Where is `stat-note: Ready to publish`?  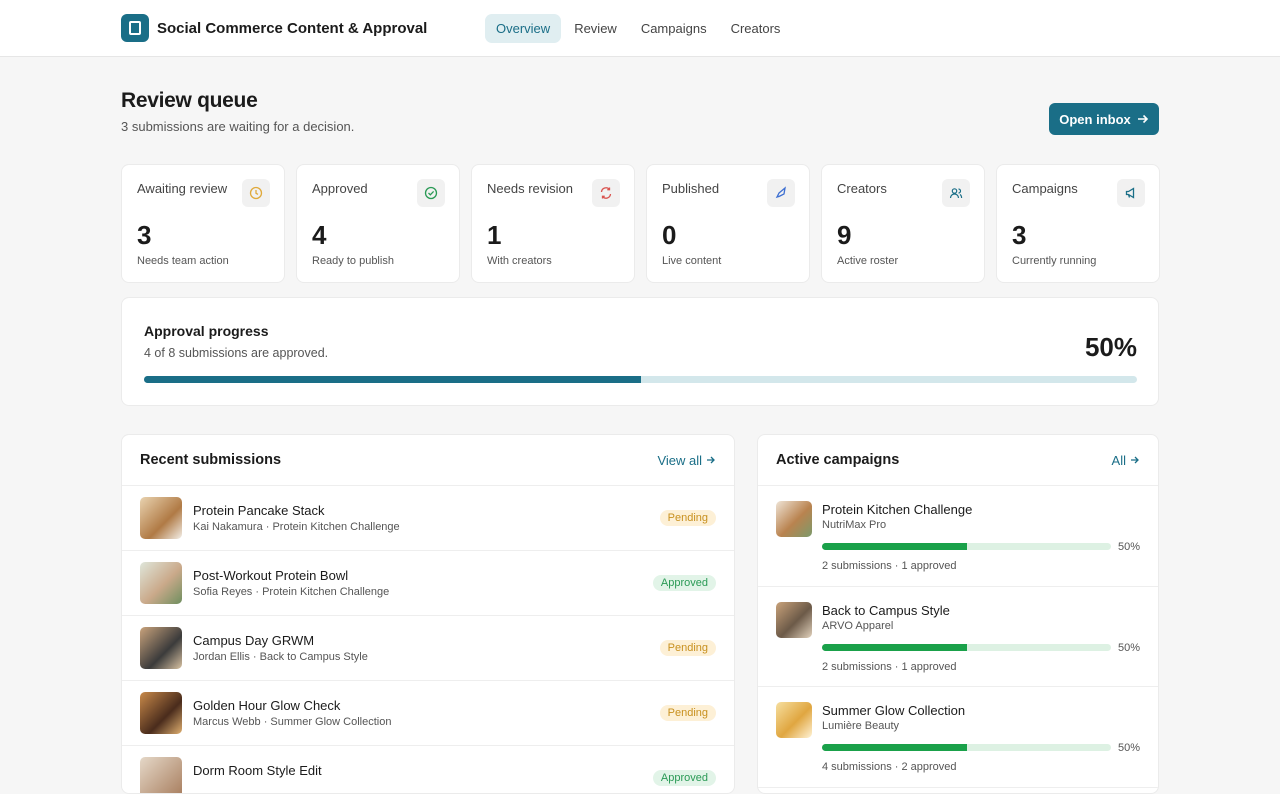
stat-note: Ready to publish is located at coordinates (353, 261).